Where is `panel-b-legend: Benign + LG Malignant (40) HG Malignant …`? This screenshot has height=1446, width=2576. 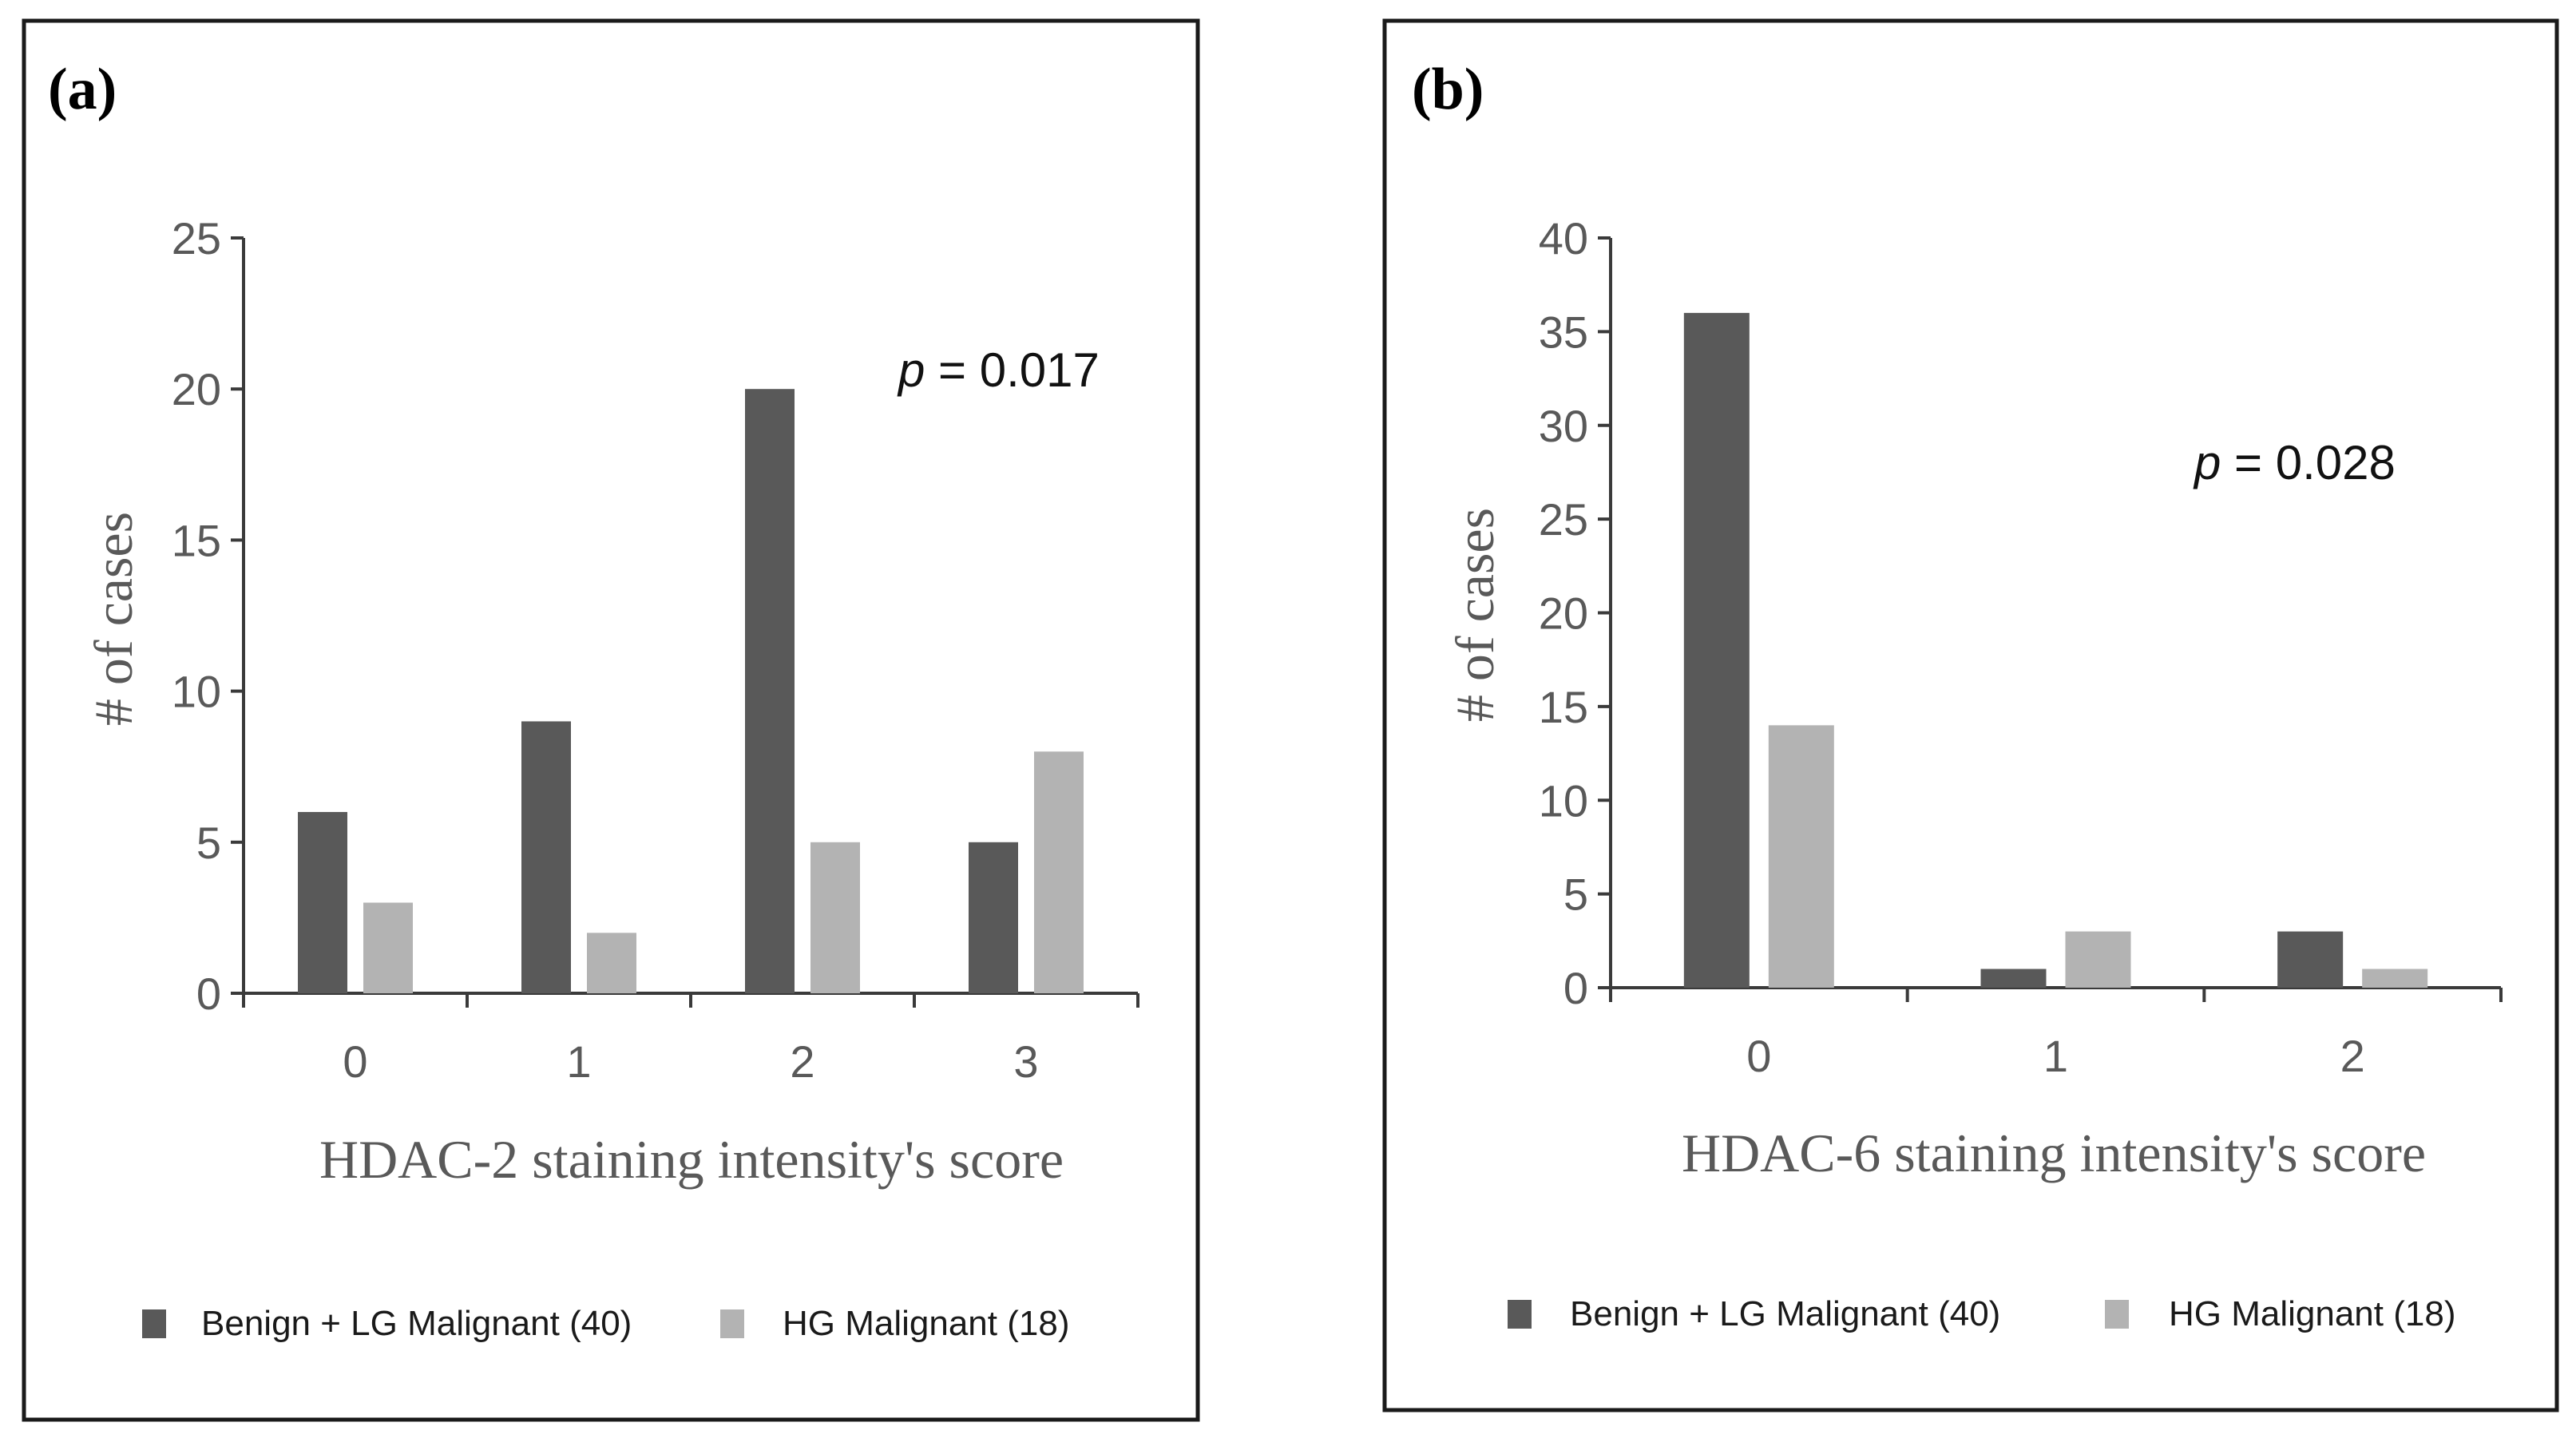
panel-b-legend: Benign + LG Malignant (40) HG Malignant … is located at coordinates (1981, 1313).